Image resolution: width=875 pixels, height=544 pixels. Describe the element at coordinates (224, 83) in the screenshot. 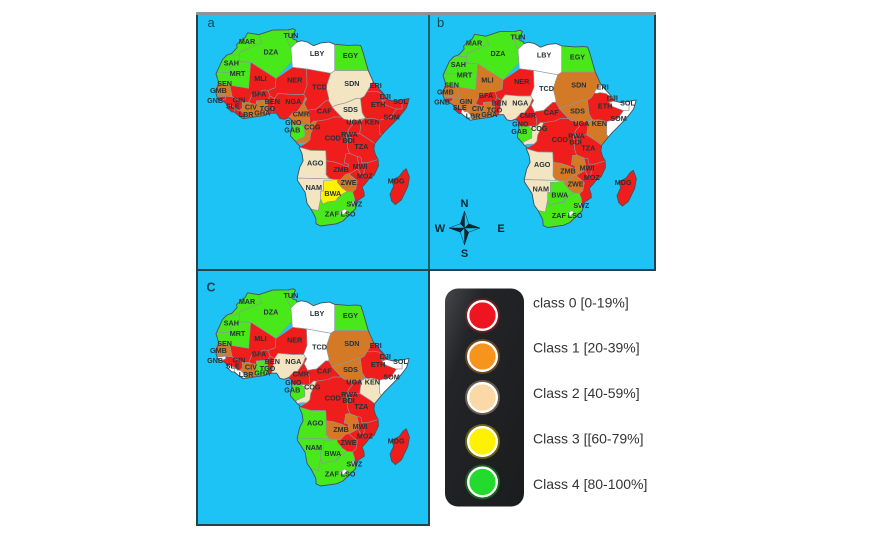

I see `svg-text: SEN` at that location.